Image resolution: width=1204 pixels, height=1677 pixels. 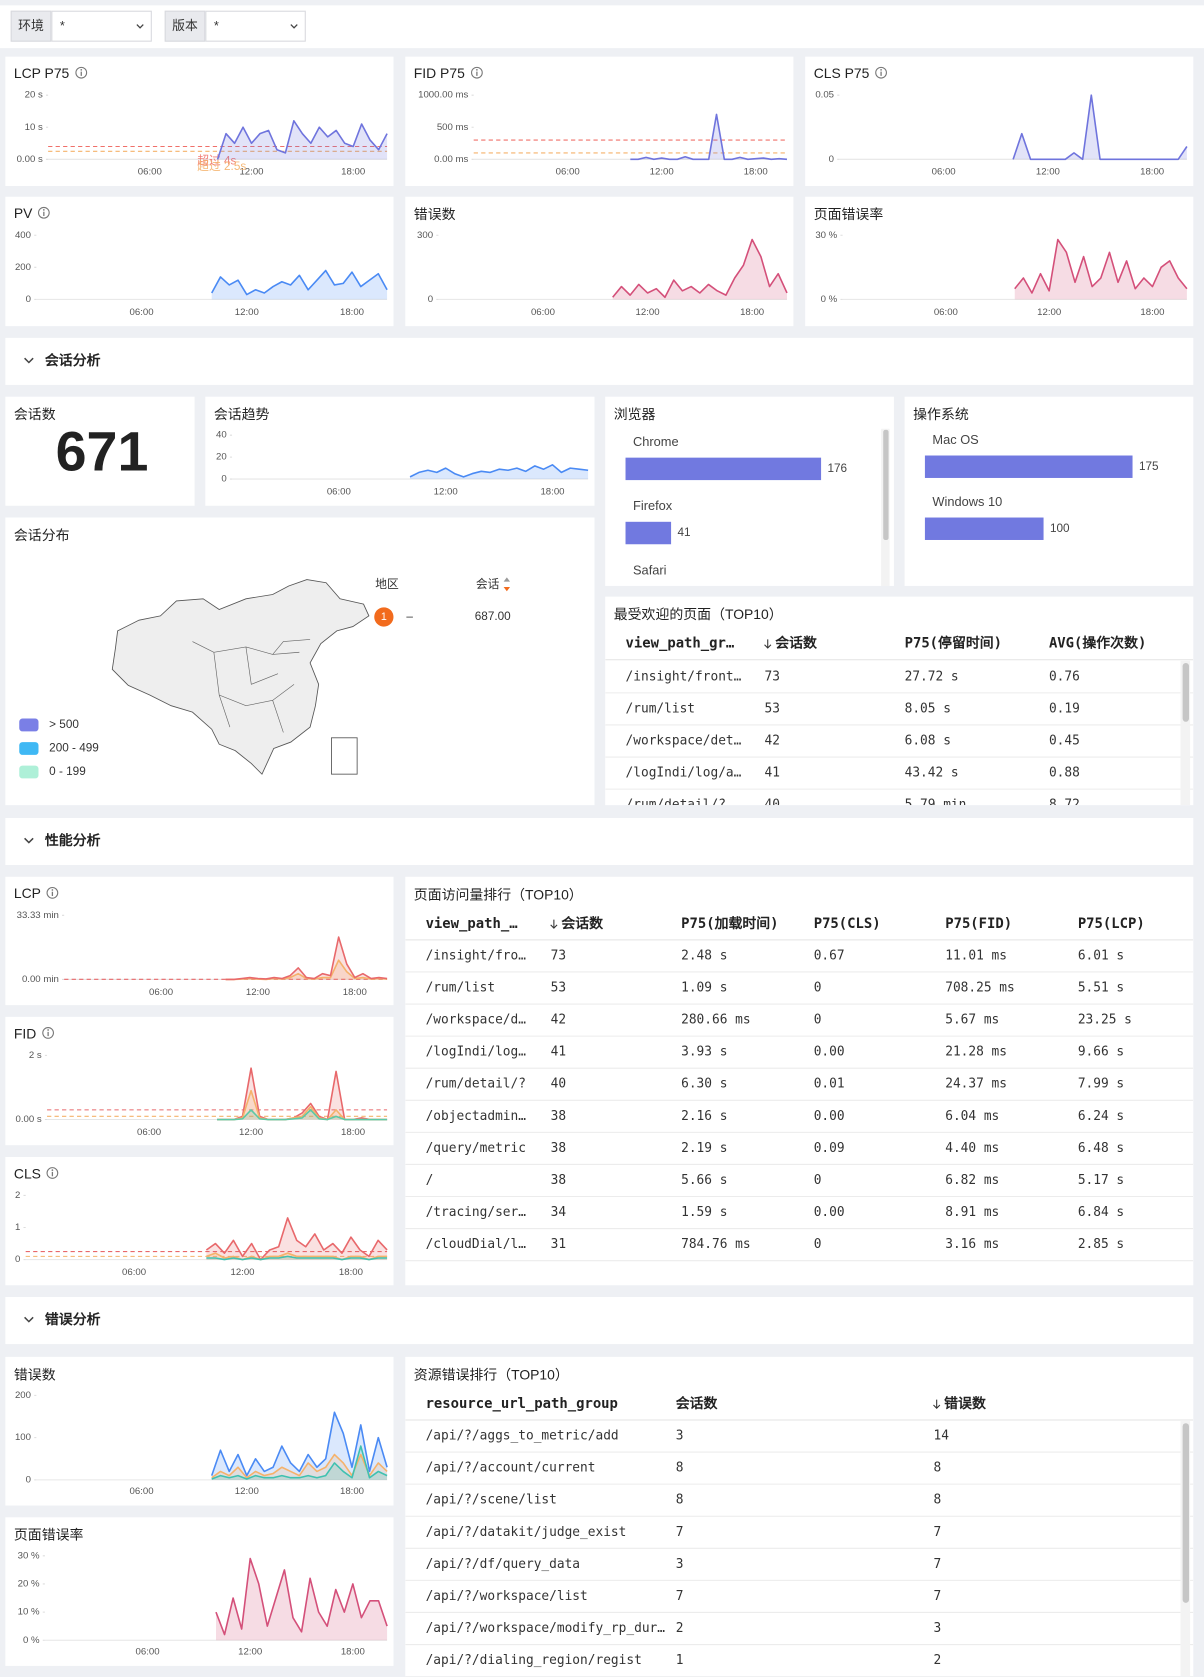 What do you see at coordinates (40, 979) in the screenshot?
I see `y-tick-label: 0.00 min` at bounding box center [40, 979].